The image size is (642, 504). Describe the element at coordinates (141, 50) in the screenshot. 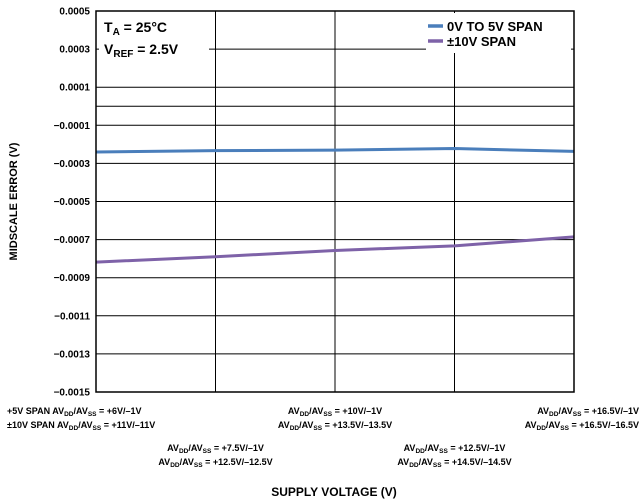

I see `vref-annotation: VREF = 2.5V` at that location.